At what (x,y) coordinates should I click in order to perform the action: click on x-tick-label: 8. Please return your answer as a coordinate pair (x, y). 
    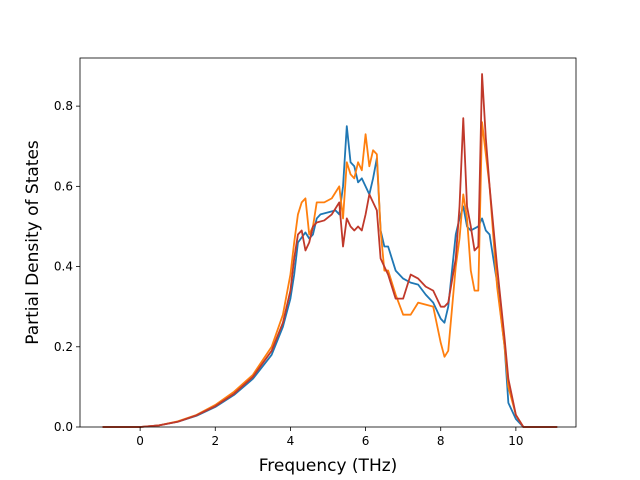
    Looking at the image, I should click on (441, 441).